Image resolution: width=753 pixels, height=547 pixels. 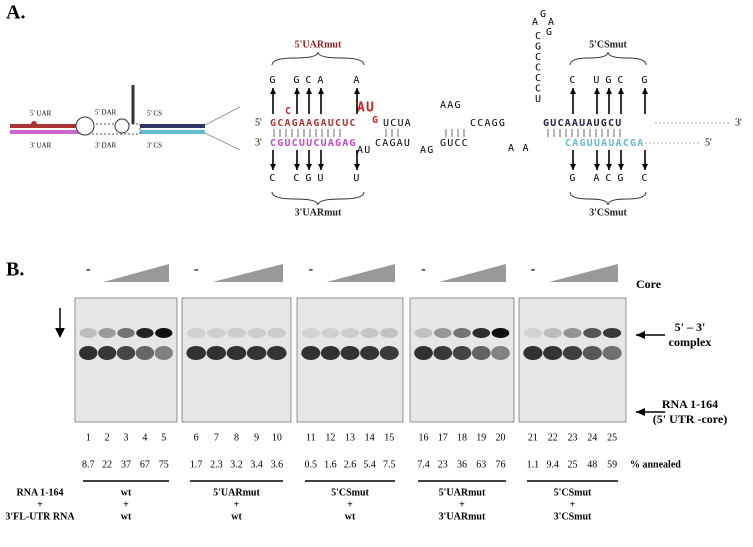 I want to click on sequence: A A, so click(x=519, y=148).